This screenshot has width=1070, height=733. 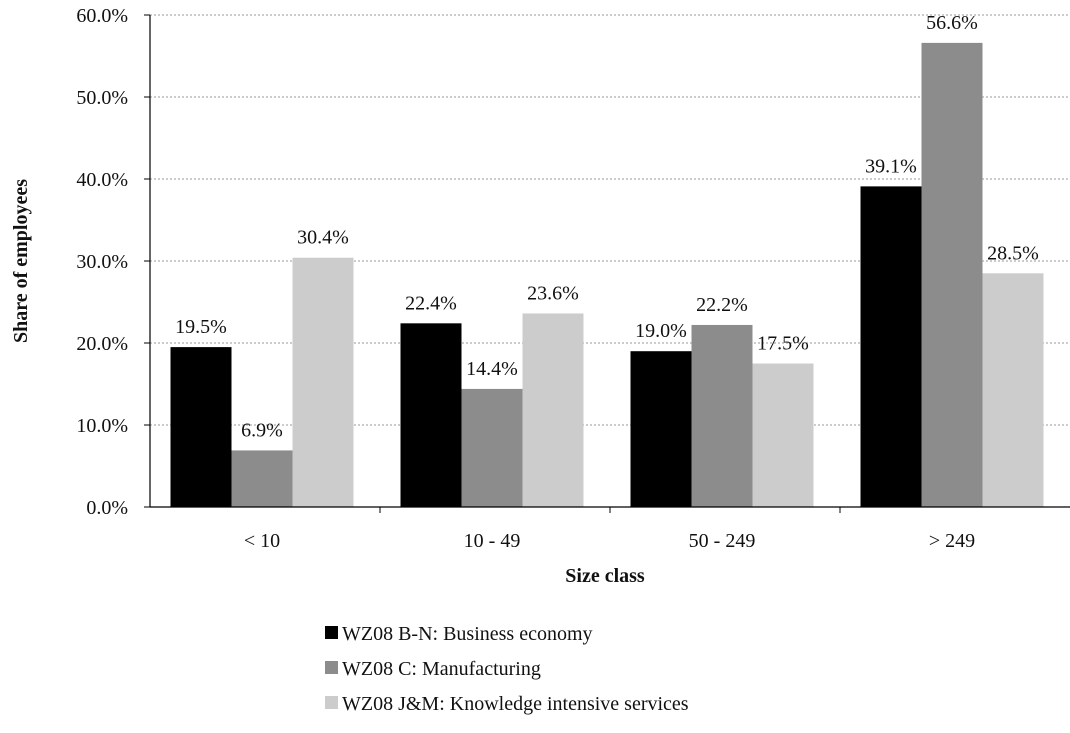 What do you see at coordinates (102, 98) in the screenshot?
I see `y-tick-label: 50.0%` at bounding box center [102, 98].